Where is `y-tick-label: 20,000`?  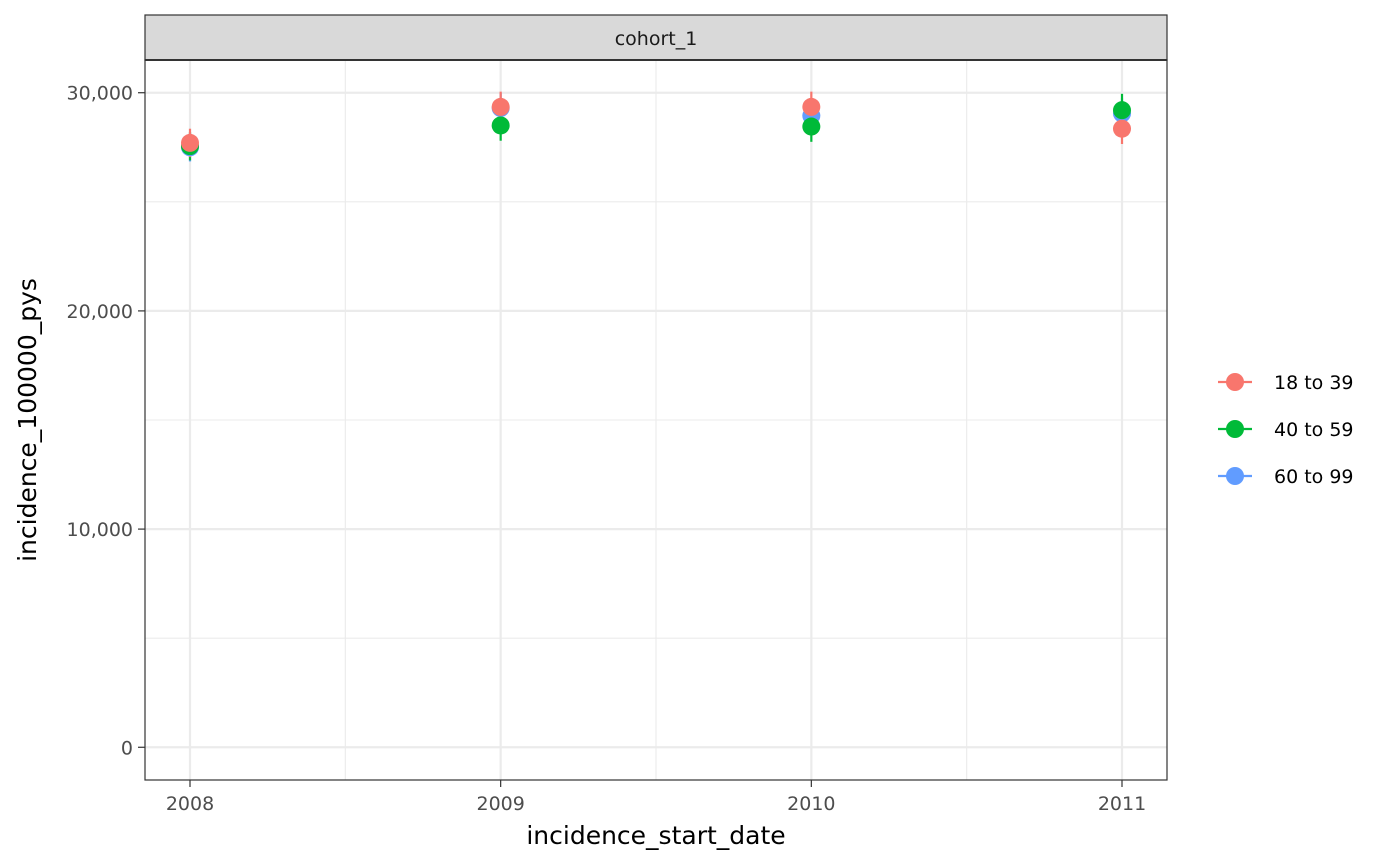
y-tick-label: 20,000 is located at coordinates (100, 312).